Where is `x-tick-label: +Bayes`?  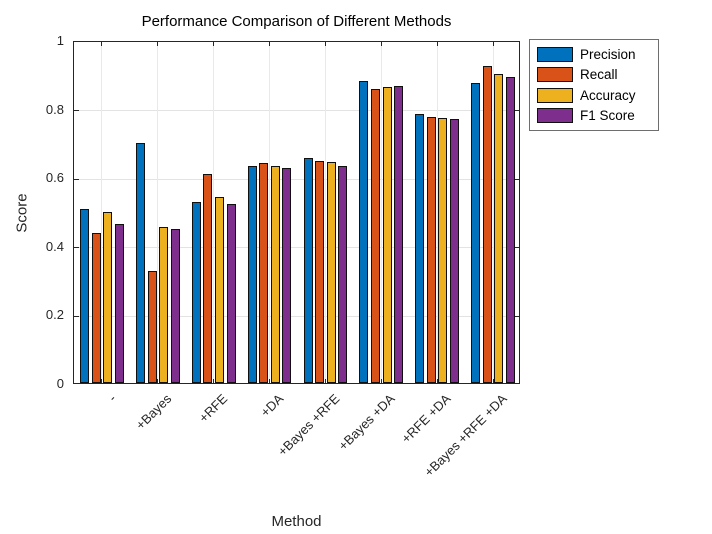
x-tick-label: +Bayes is located at coordinates (153, 412).